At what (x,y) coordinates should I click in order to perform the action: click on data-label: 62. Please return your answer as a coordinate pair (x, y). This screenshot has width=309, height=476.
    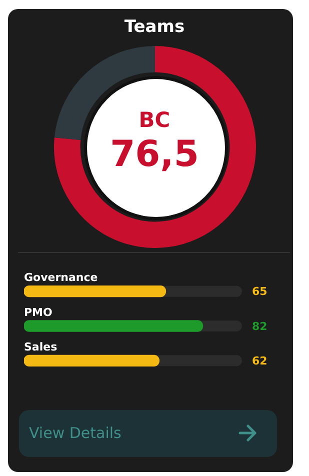
    Looking at the image, I should click on (260, 361).